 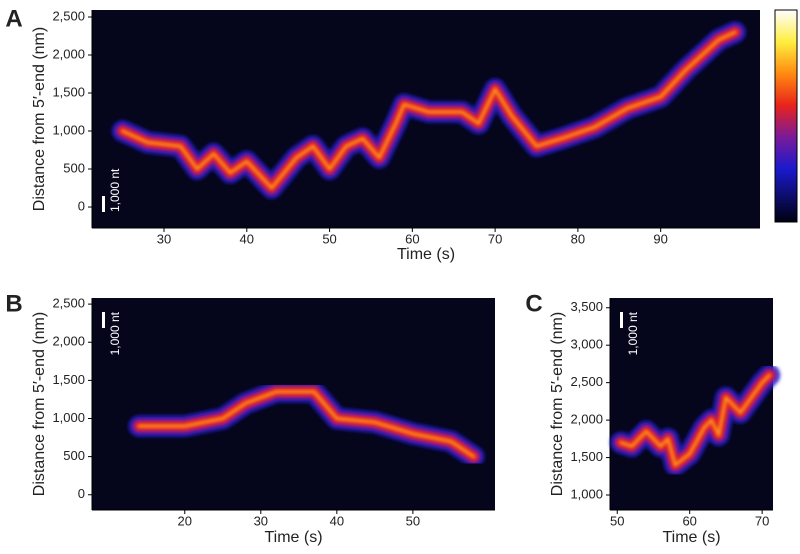 What do you see at coordinates (786, 116) in the screenshot?
I see `colorbar` at bounding box center [786, 116].